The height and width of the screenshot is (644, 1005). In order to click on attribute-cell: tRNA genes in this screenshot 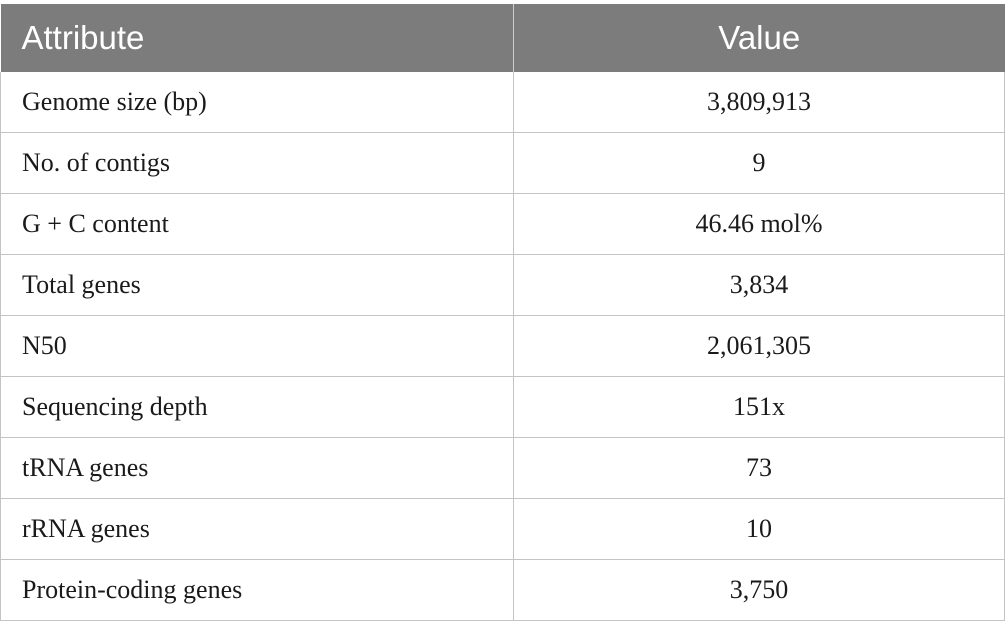, I will do `click(257, 468)`.